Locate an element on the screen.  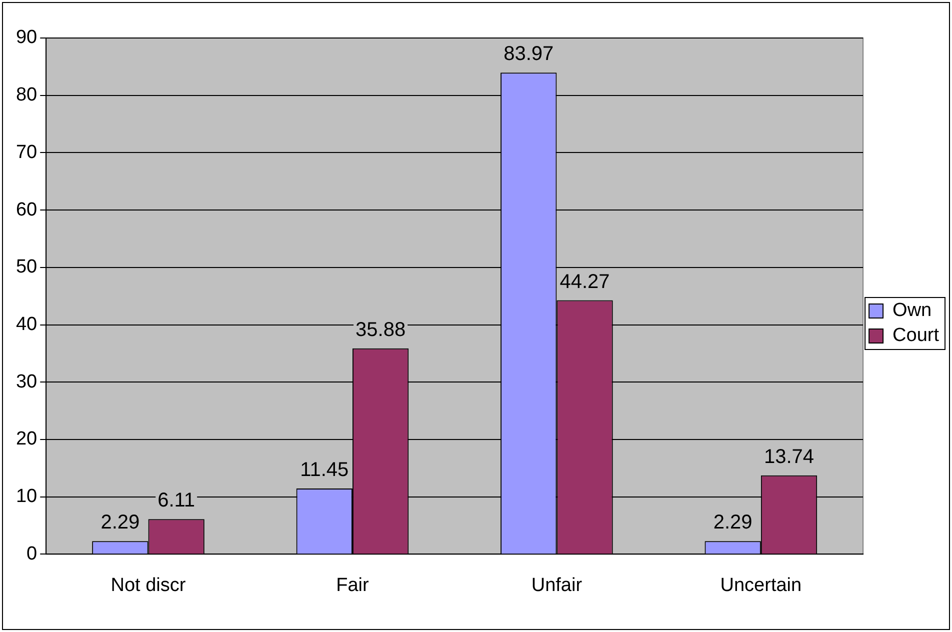
y-tick-label: 40 is located at coordinates (27, 325).